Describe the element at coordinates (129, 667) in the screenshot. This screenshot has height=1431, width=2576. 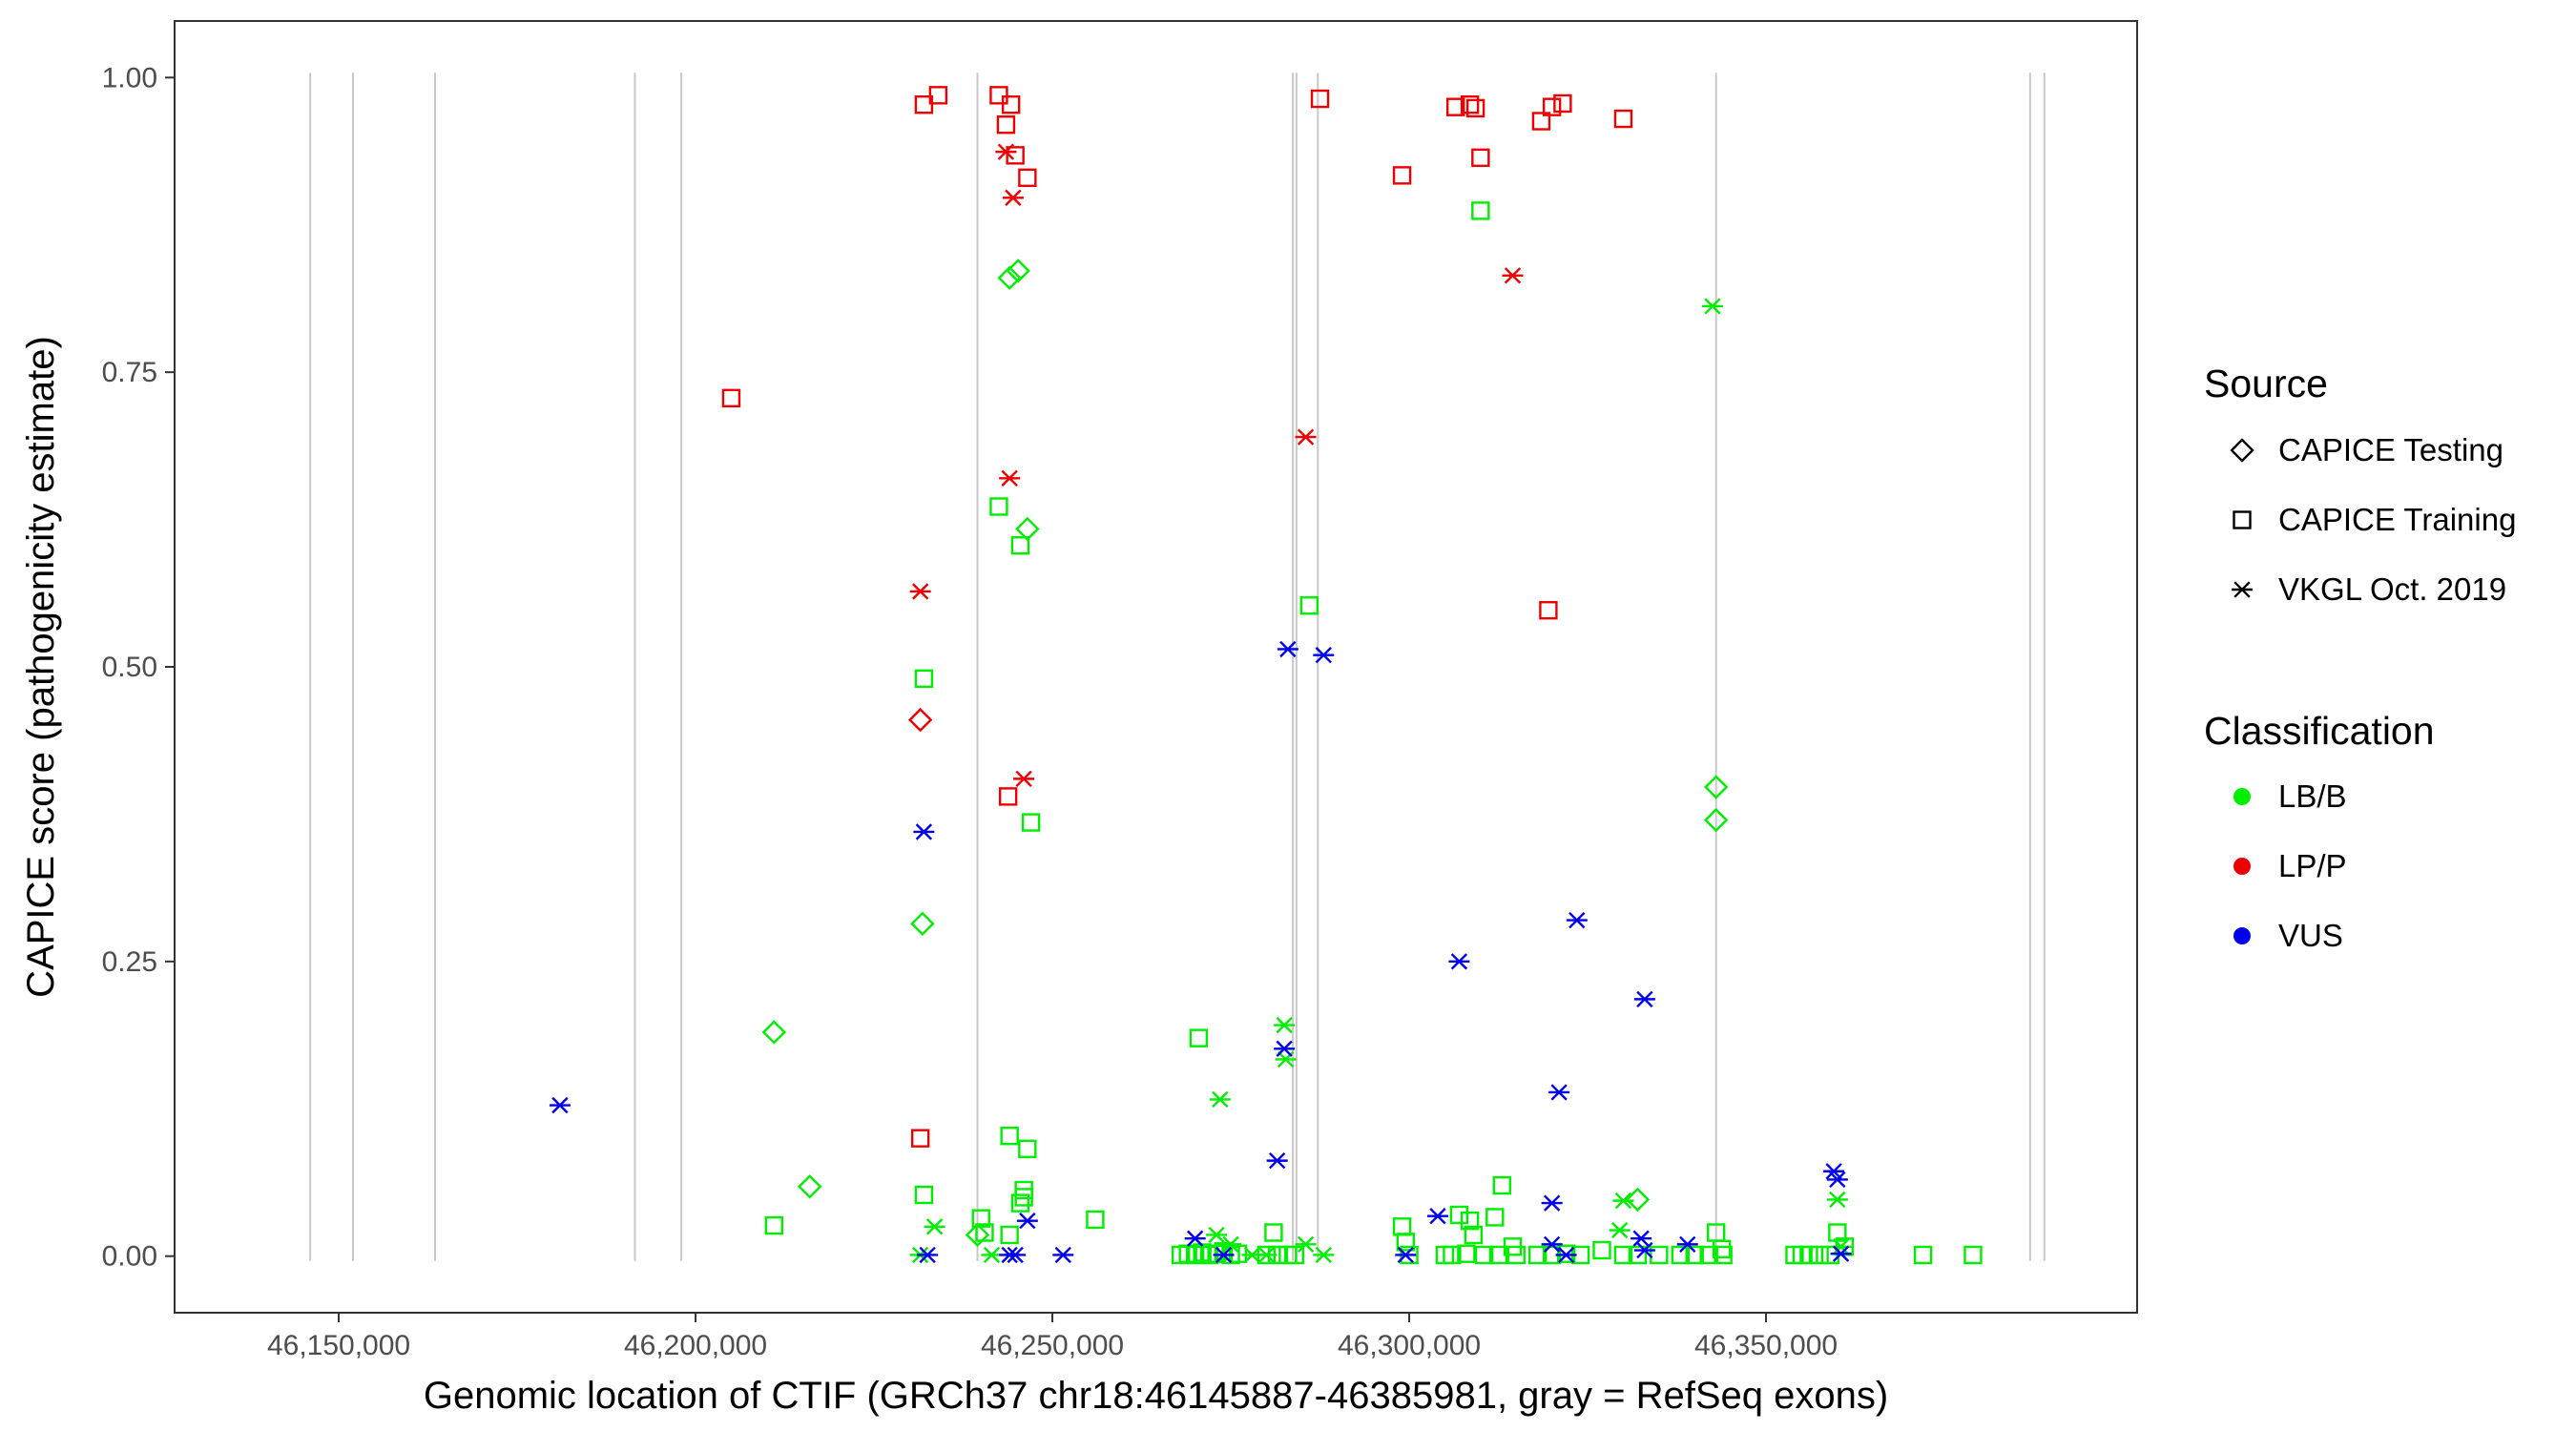
I see `y-tick-label: 0.50` at that location.